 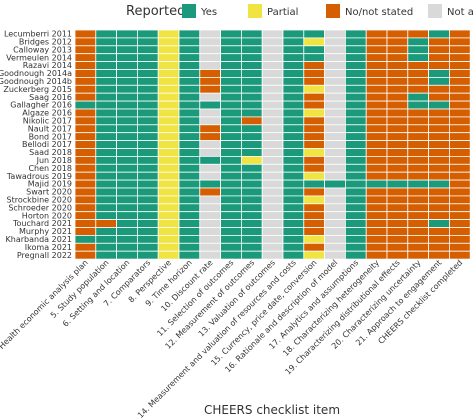 I want to click on row-label: Schroeder 2020, so click(x=40, y=207).